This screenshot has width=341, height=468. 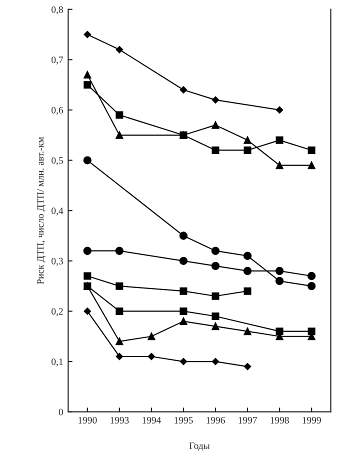 I want to click on x-tick-label: 1998, so click(x=279, y=420).